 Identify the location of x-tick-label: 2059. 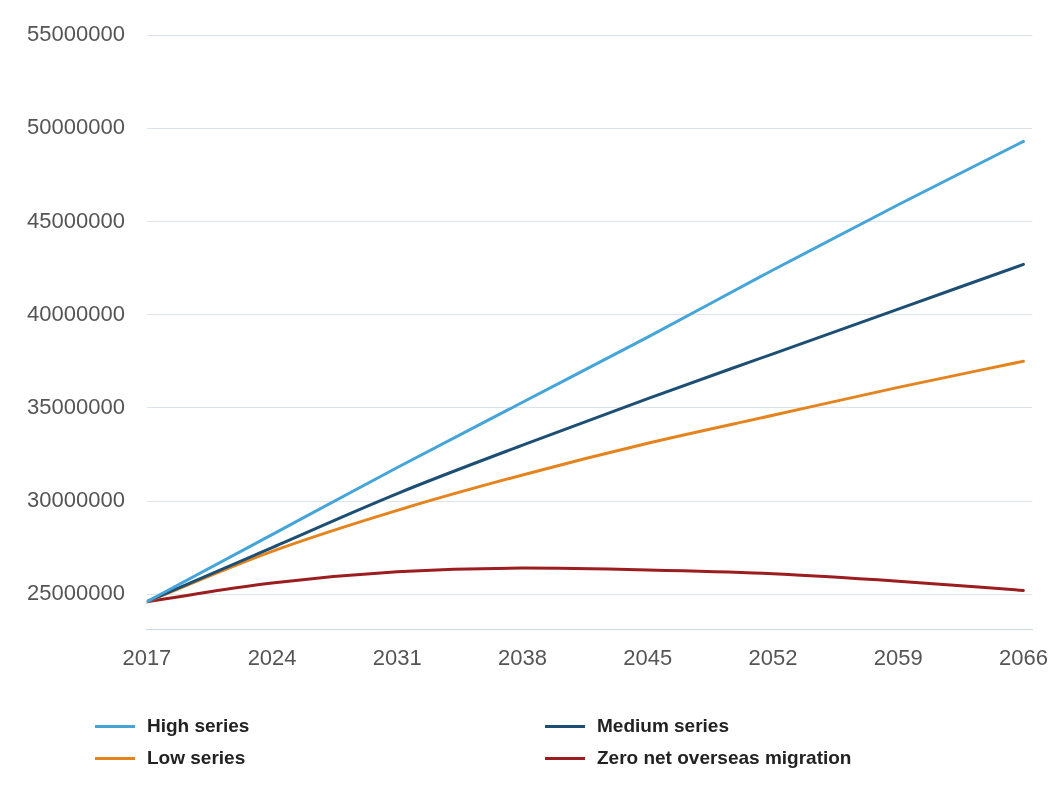
(898, 657).